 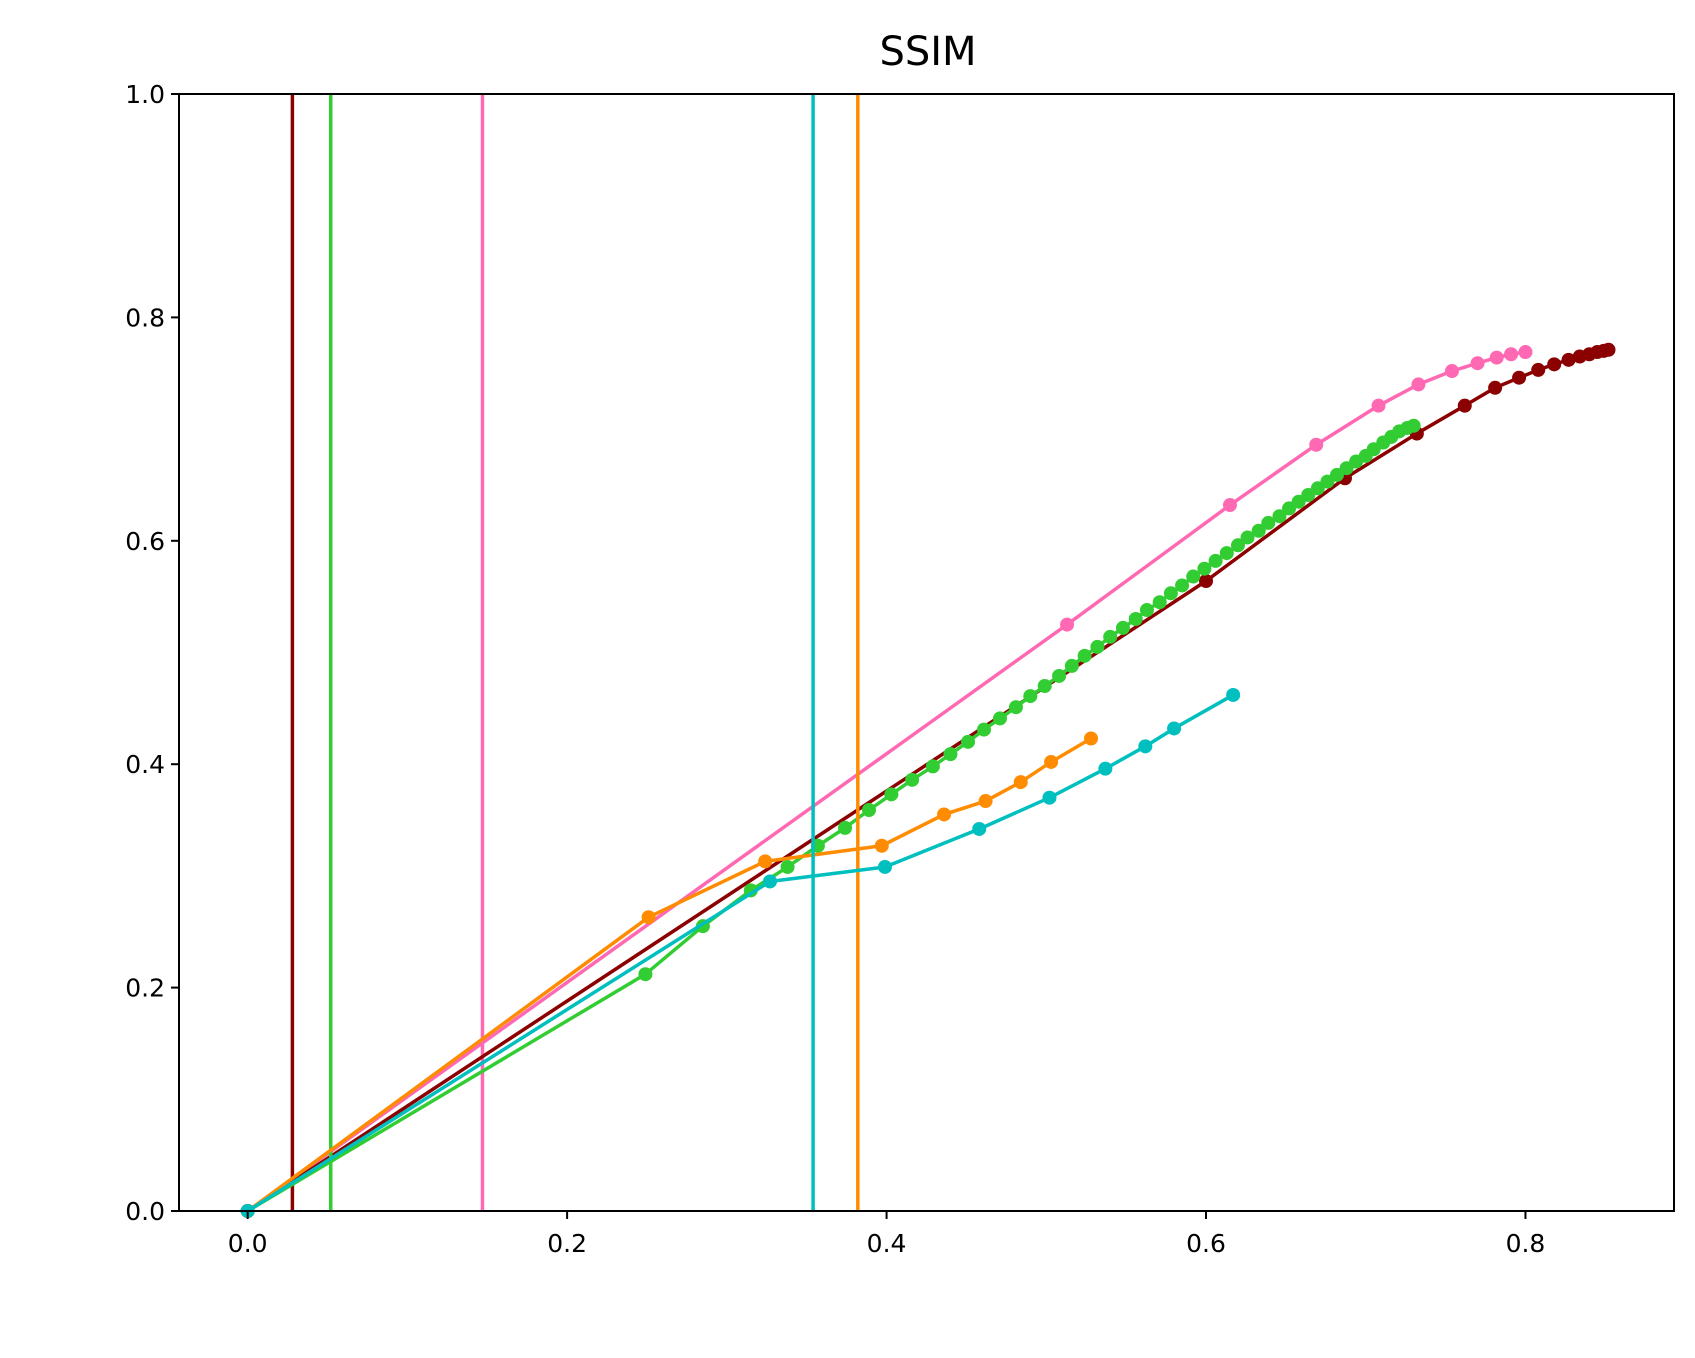 What do you see at coordinates (145, 541) in the screenshot?
I see `y-tick-label: 0.6` at bounding box center [145, 541].